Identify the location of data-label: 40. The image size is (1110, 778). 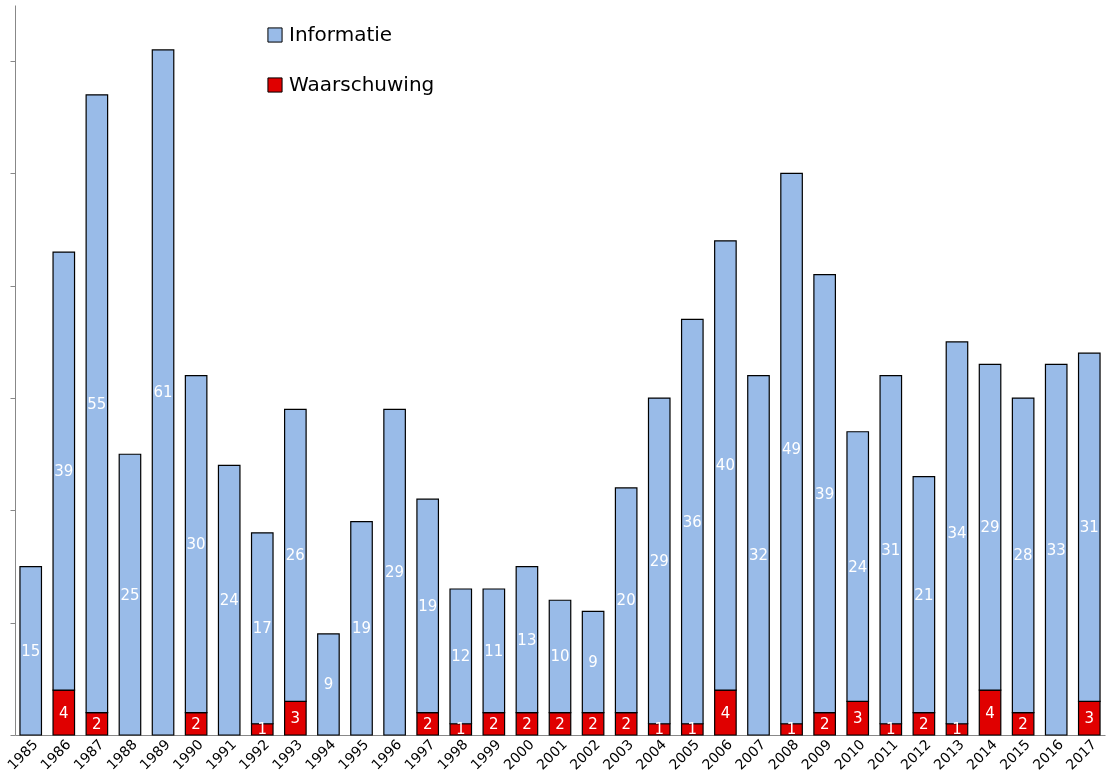
(725, 465).